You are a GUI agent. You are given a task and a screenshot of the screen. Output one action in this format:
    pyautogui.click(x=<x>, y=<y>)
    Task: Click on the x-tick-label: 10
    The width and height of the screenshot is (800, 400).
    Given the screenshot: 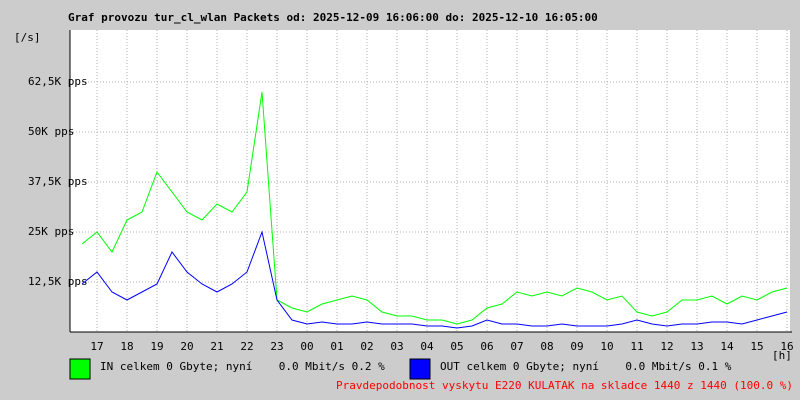 What is the action you would take?
    pyautogui.click(x=606, y=346)
    